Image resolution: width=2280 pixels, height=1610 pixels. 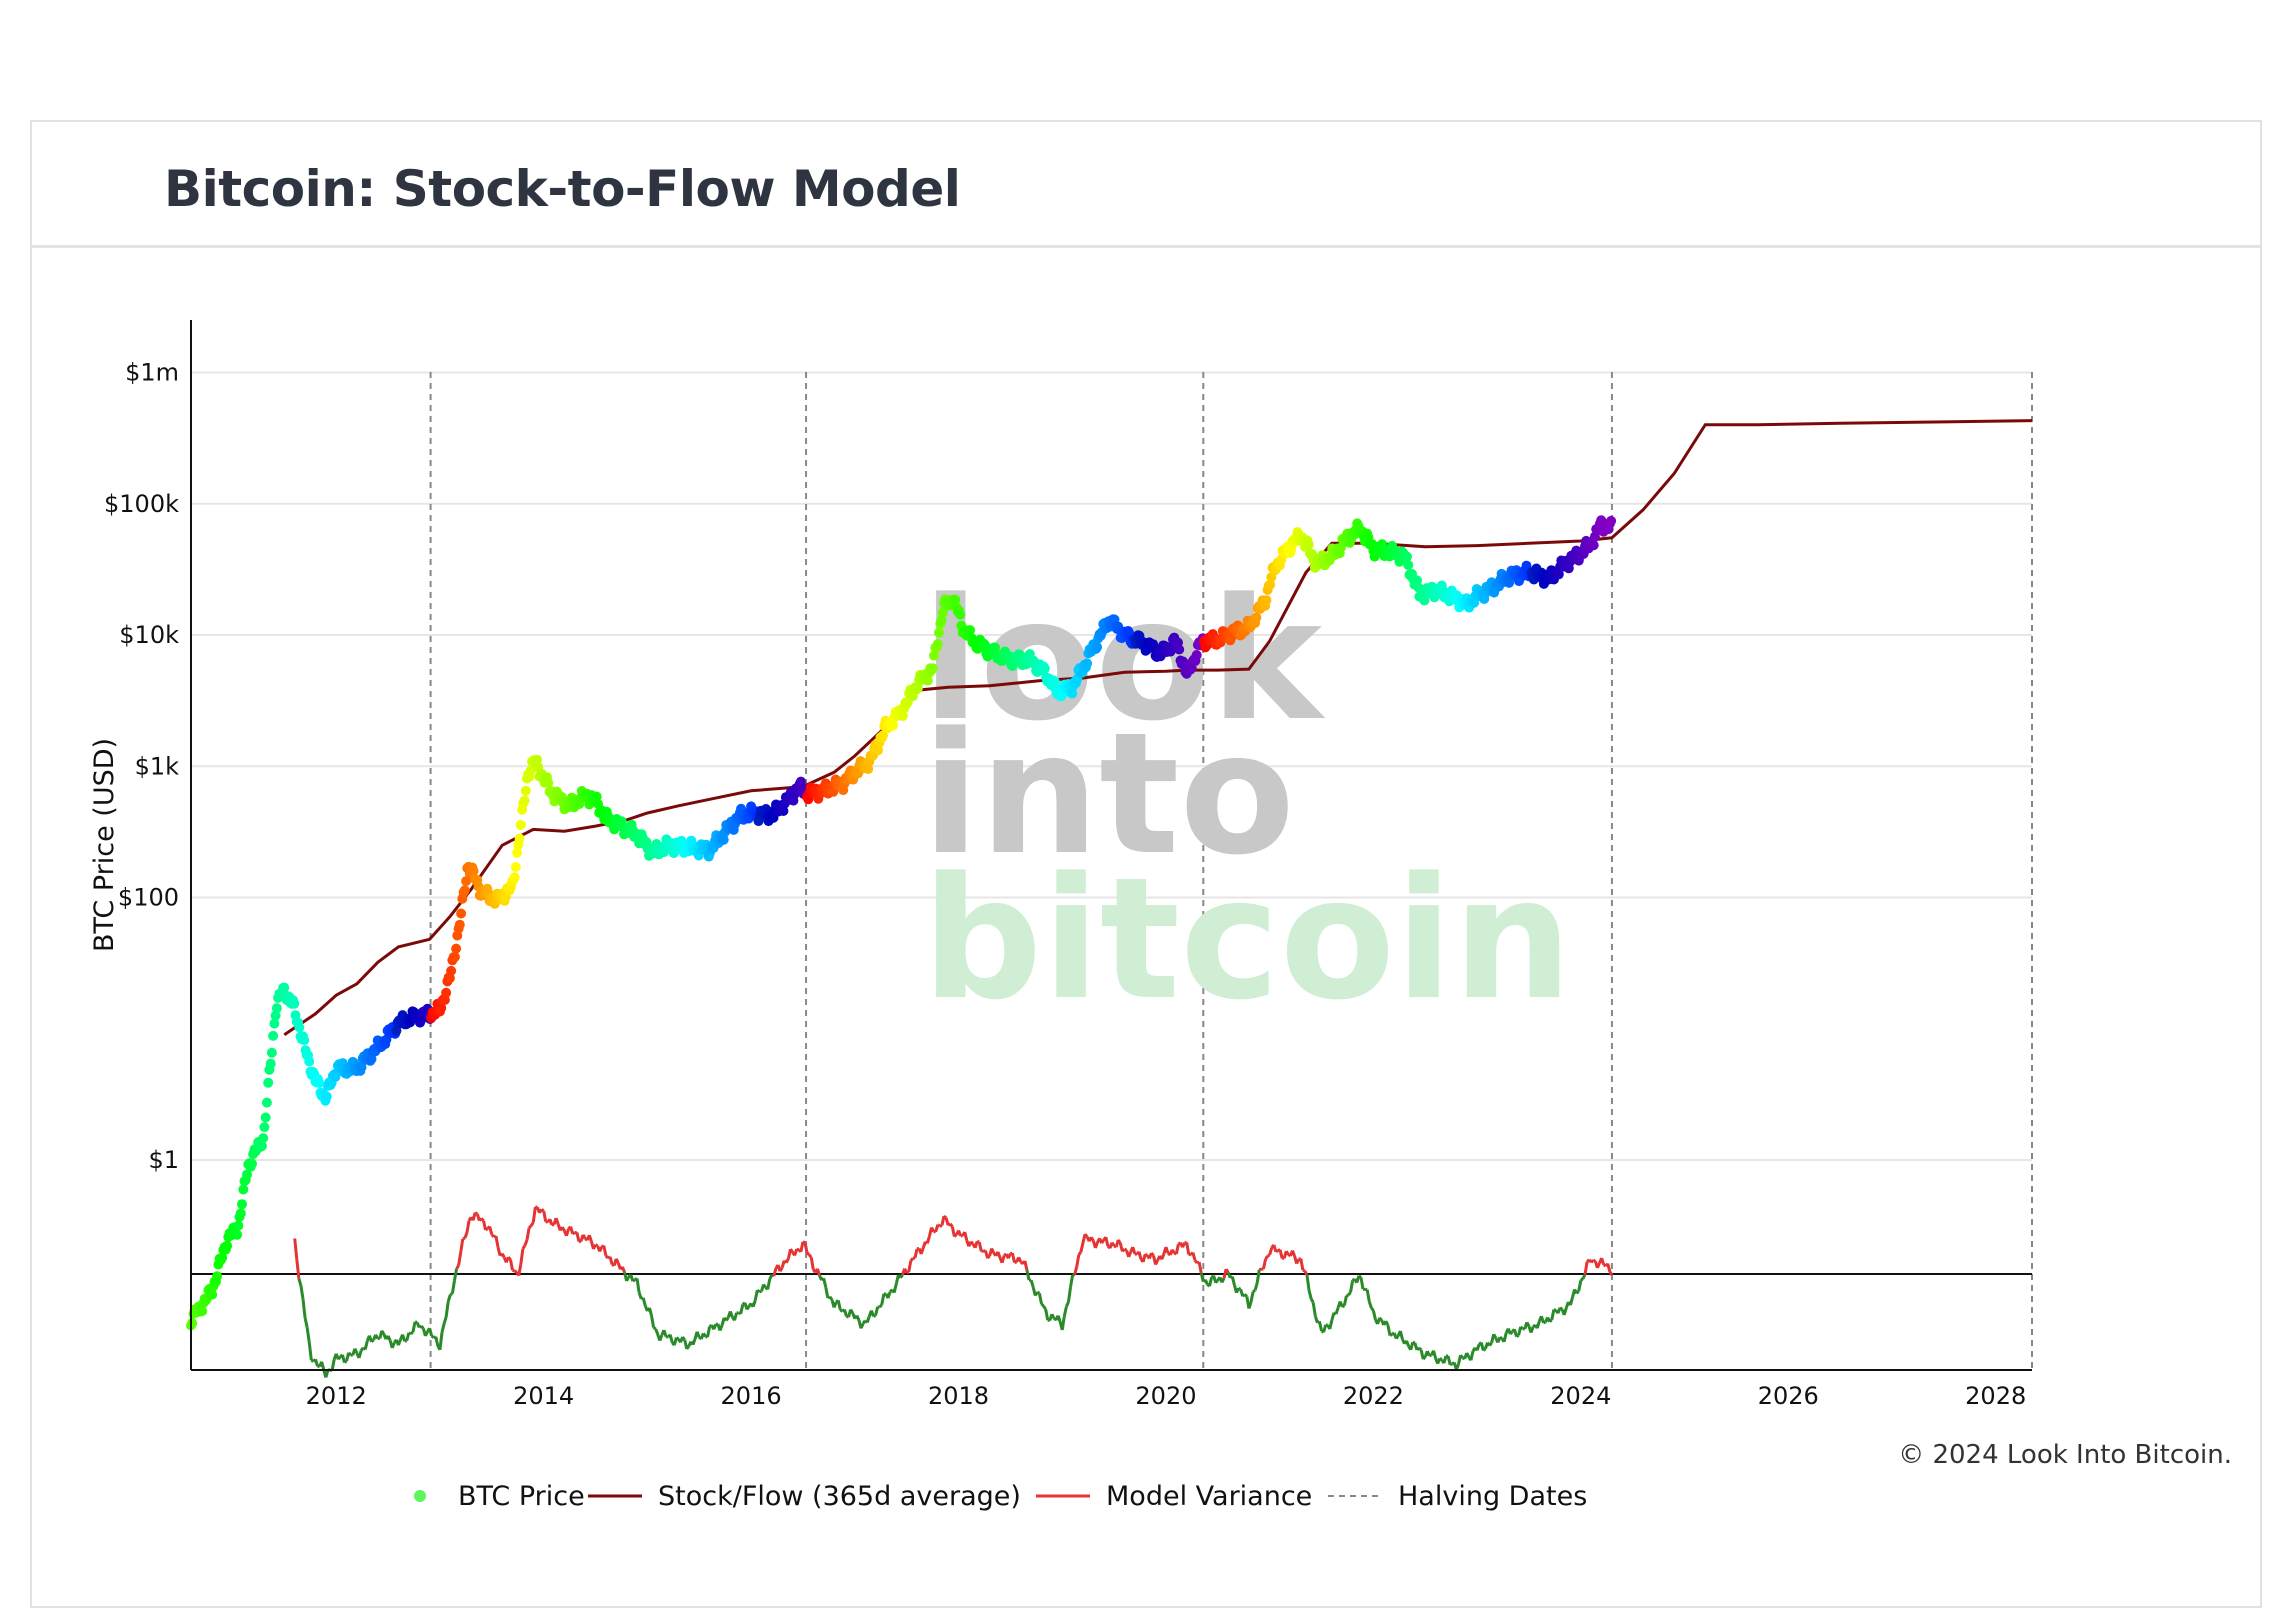 I want to click on y-tick-label: $100, so click(x=148, y=898).